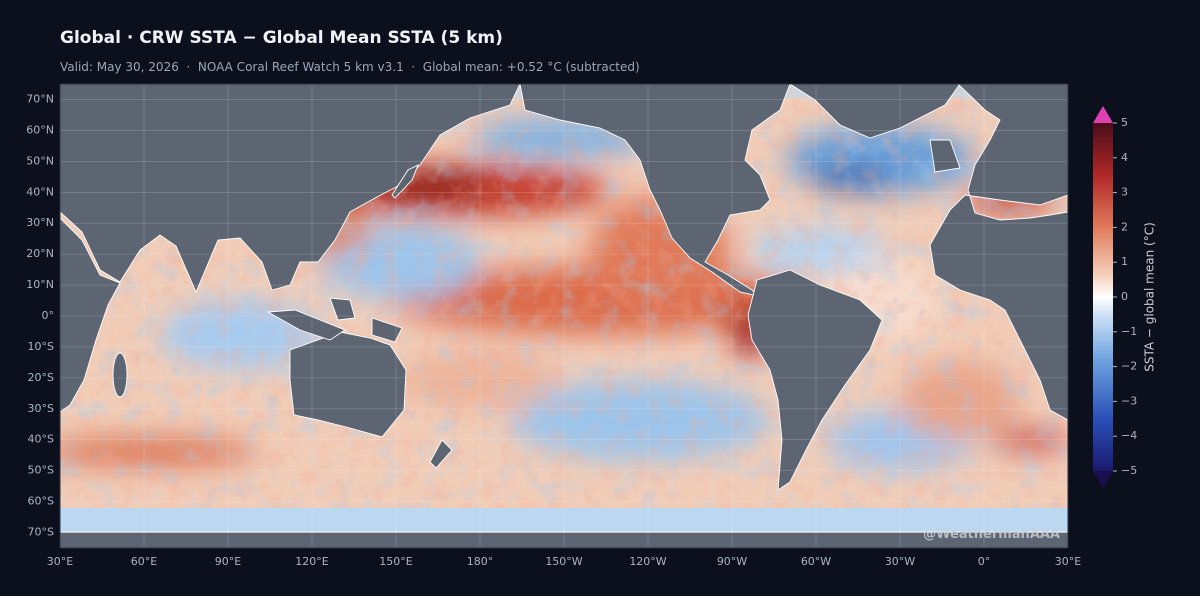  I want to click on colorbar-ramp, so click(1103, 297).